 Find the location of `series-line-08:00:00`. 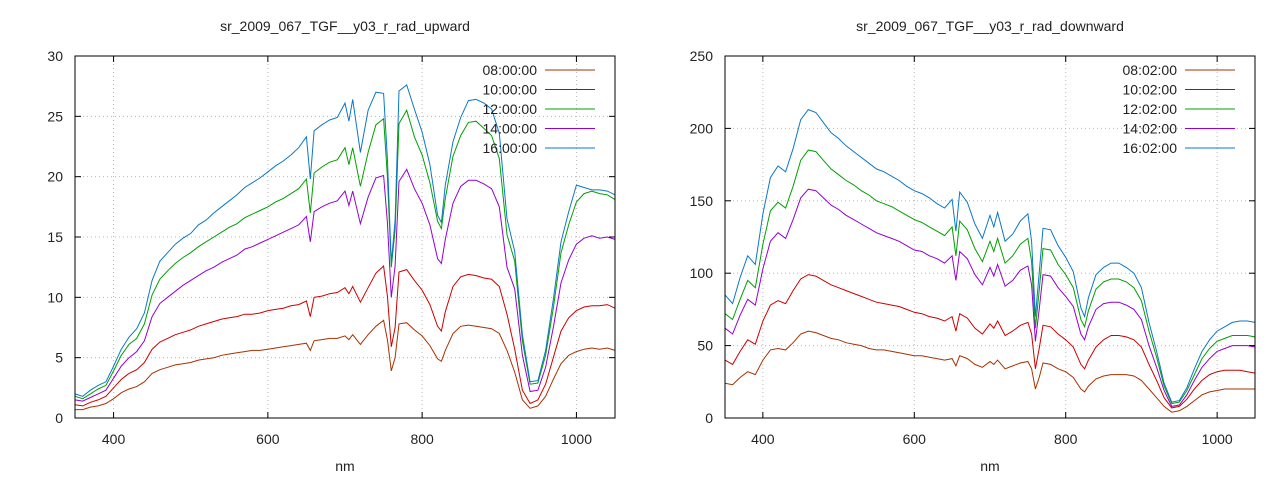

series-line-08:00:00 is located at coordinates (345, 365).